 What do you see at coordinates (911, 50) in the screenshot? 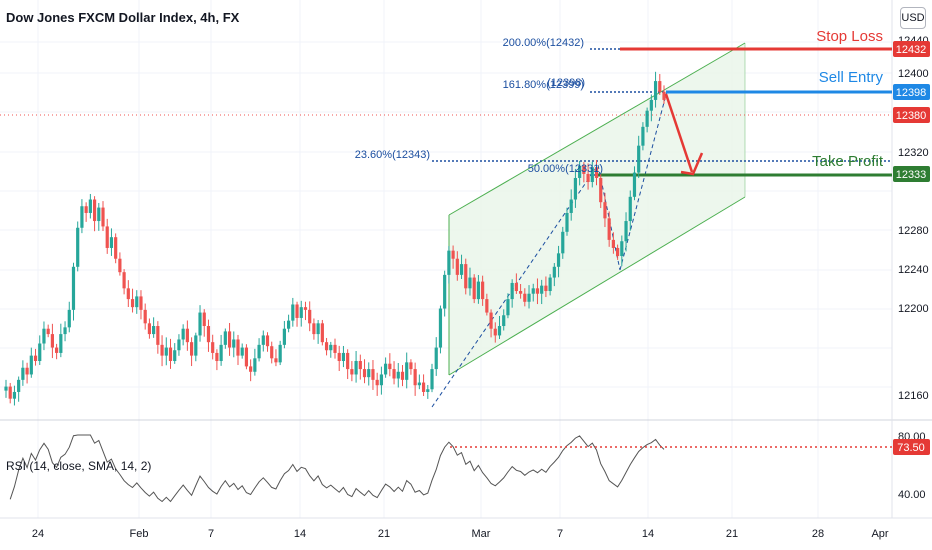
I see `svg-text: 12432` at bounding box center [911, 50].